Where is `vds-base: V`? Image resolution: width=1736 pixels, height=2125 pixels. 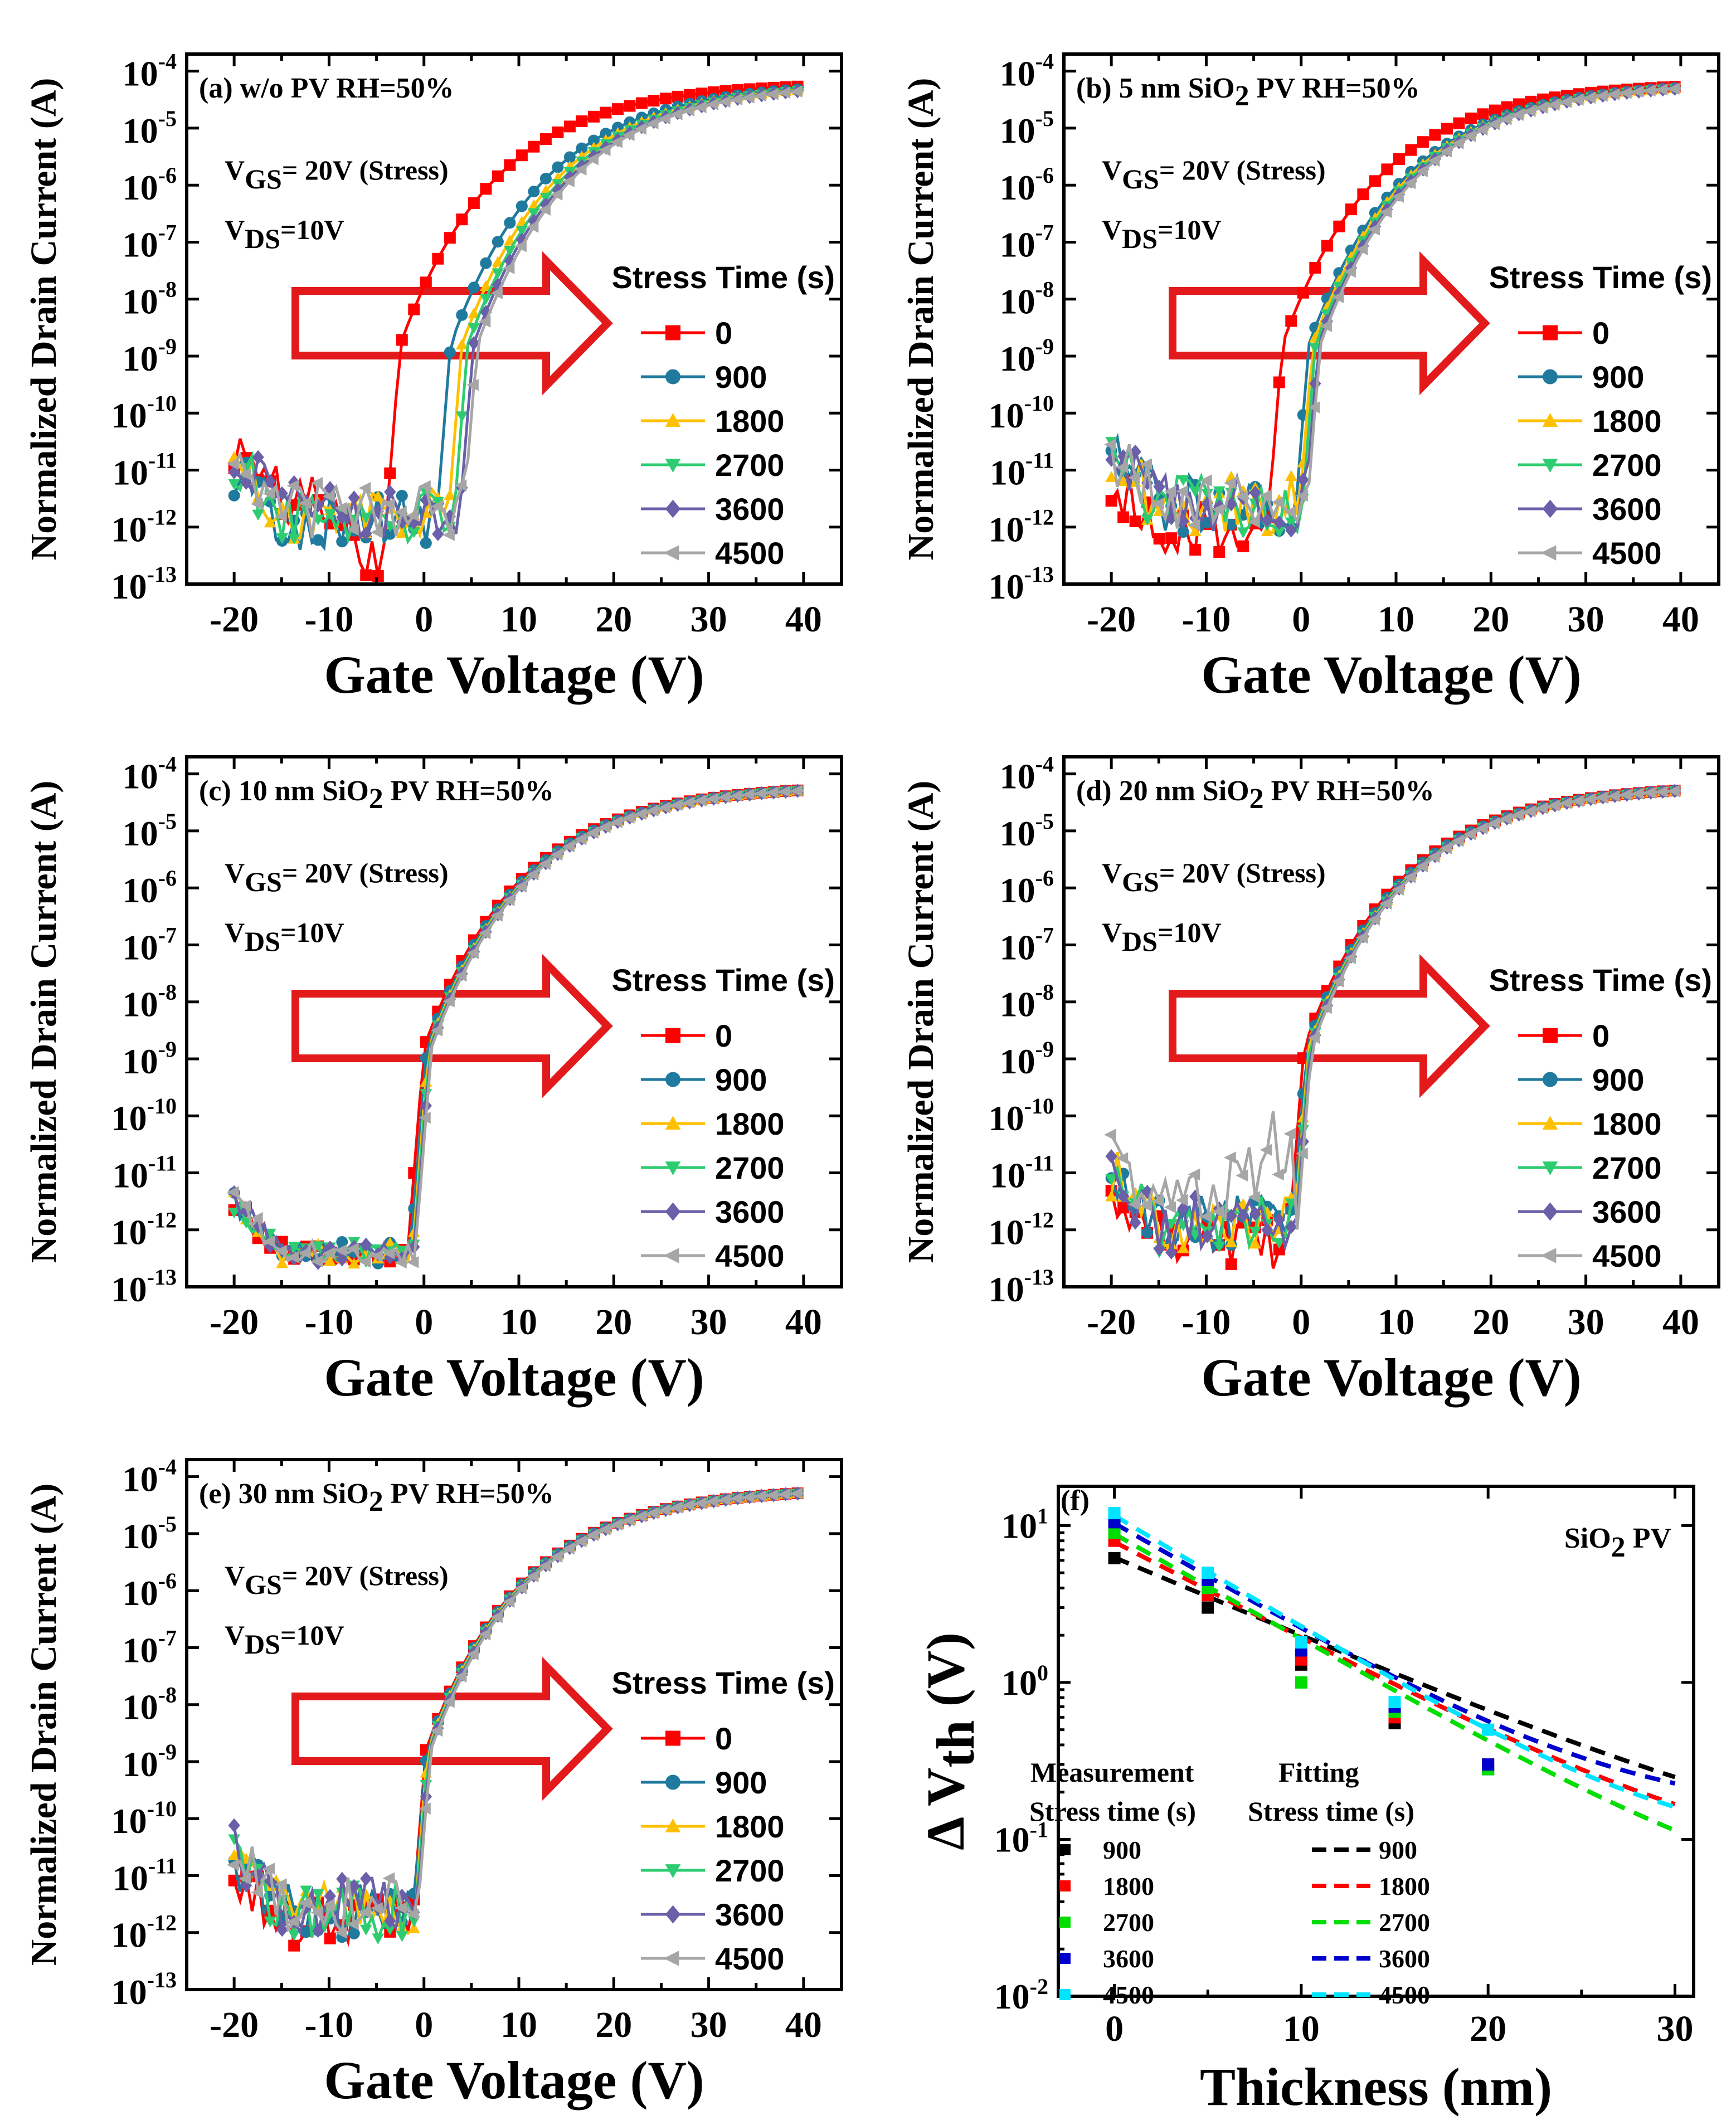 vds-base: V is located at coordinates (235, 229).